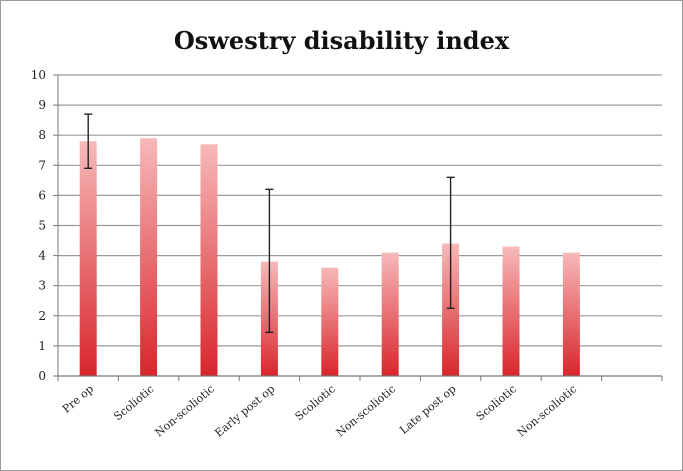  What do you see at coordinates (42, 195) in the screenshot?
I see `y-tick-label: 6` at bounding box center [42, 195].